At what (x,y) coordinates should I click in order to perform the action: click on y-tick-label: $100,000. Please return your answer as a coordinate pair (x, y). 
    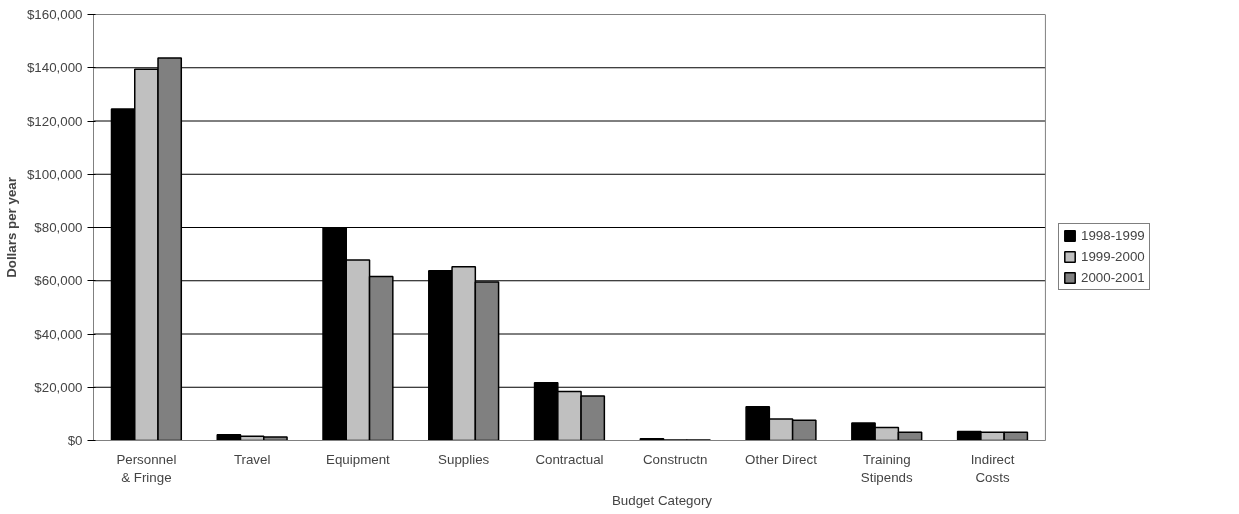
    Looking at the image, I should click on (54, 174).